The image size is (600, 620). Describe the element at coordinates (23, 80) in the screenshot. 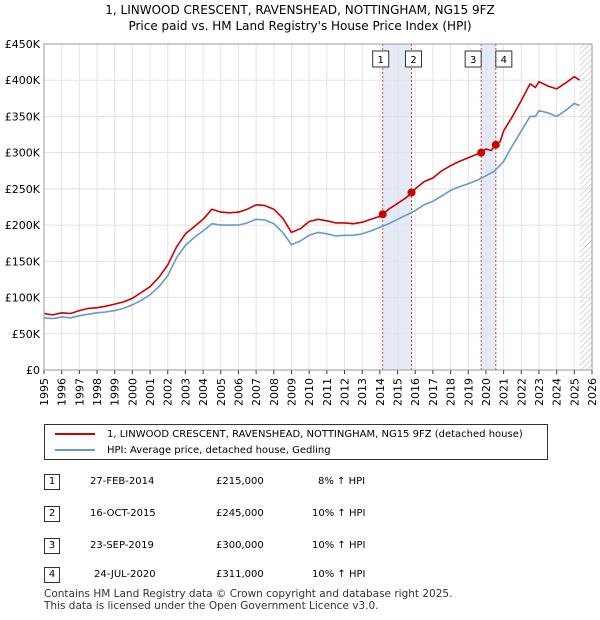

I see `y-tick-label: £400K` at that location.